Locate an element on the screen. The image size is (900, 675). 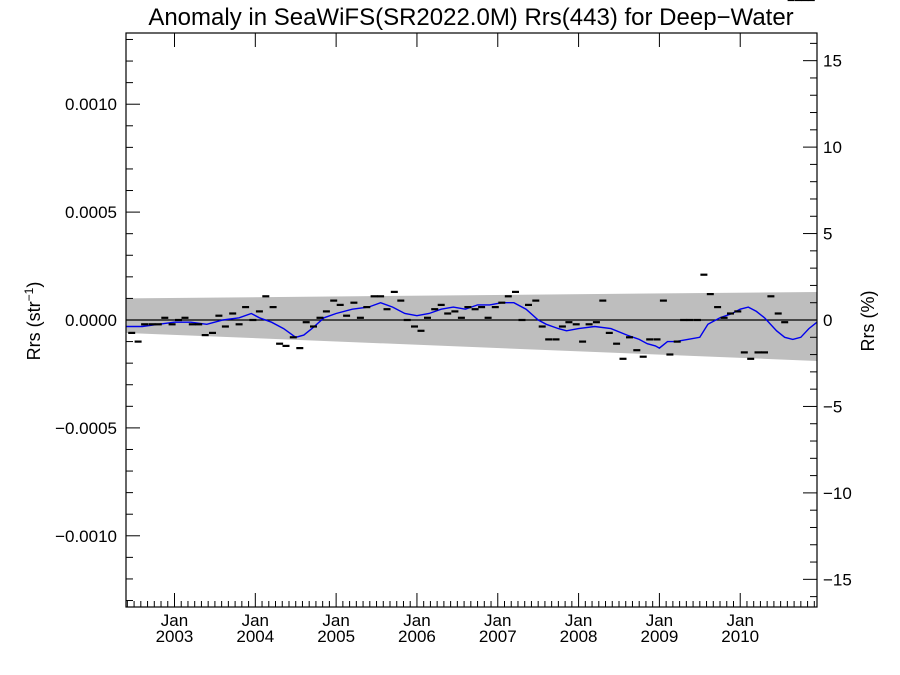
y-left-tick-label: 0.0000 is located at coordinates (91, 320).